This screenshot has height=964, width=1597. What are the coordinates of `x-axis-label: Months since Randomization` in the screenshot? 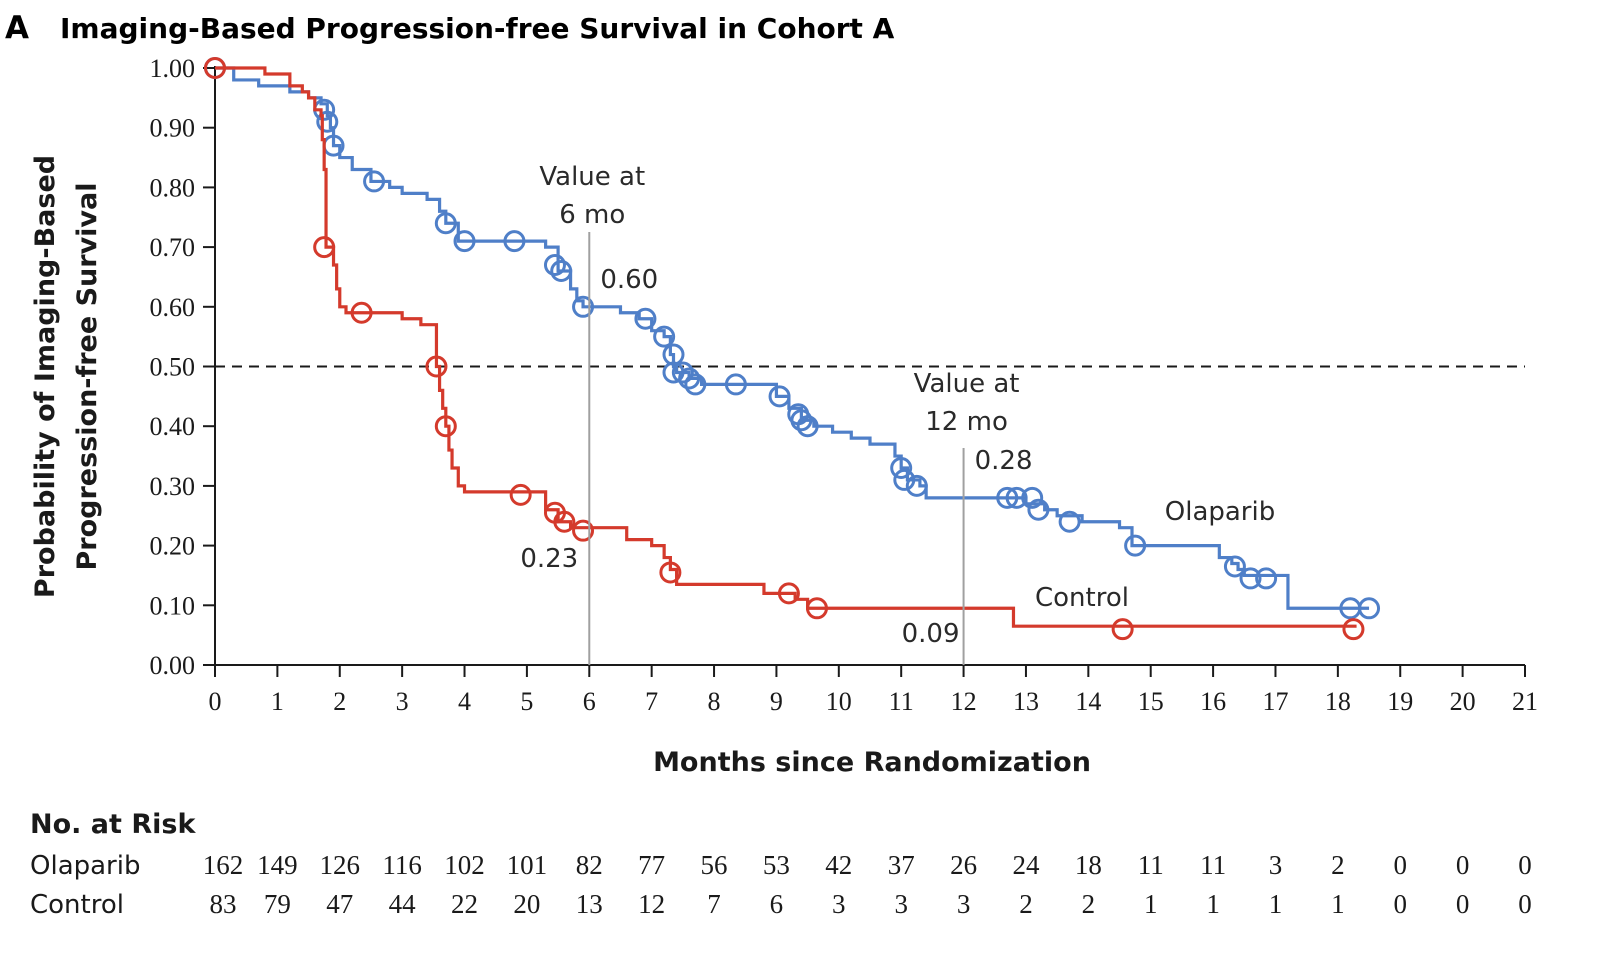 It's located at (872, 762).